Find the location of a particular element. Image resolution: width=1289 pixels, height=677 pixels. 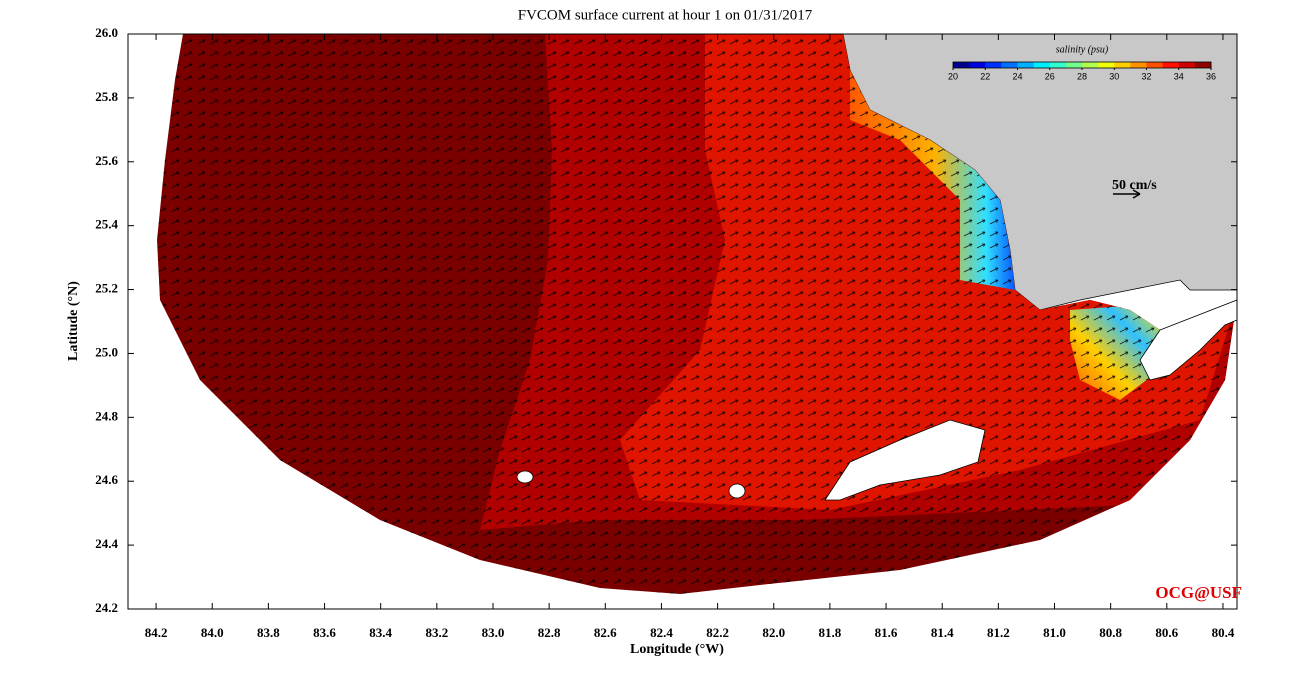

x-tick-label: 83.4 is located at coordinates (380, 632).